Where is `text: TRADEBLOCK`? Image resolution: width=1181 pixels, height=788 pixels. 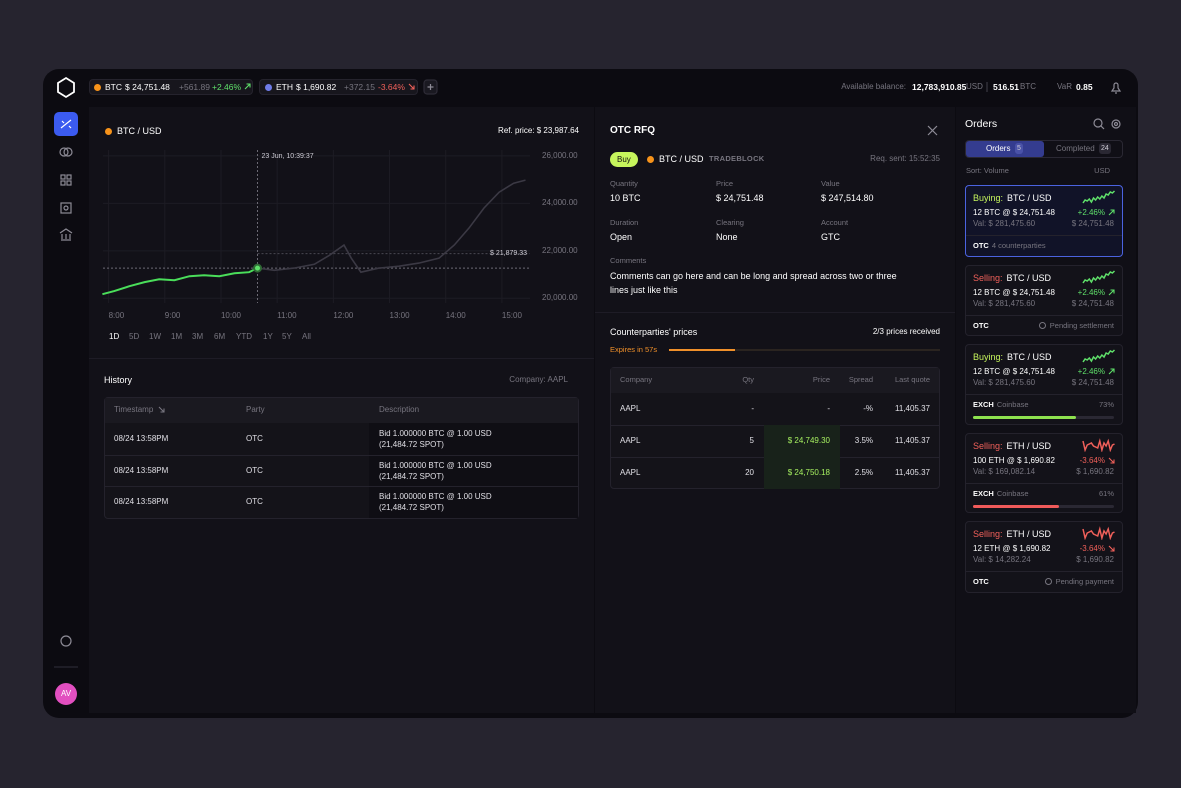 text: TRADEBLOCK is located at coordinates (737, 158).